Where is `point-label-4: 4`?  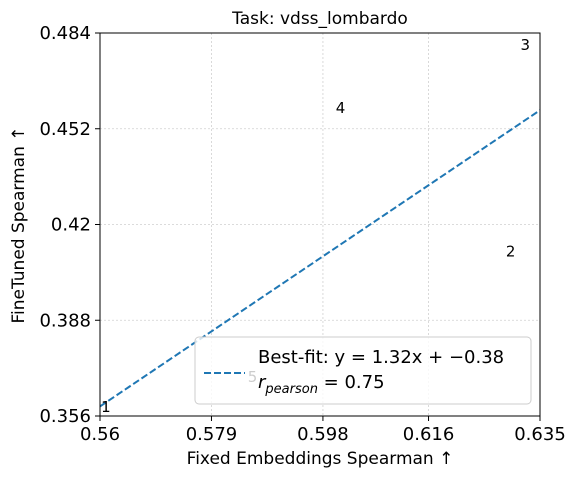
point-label-4: 4 is located at coordinates (341, 108).